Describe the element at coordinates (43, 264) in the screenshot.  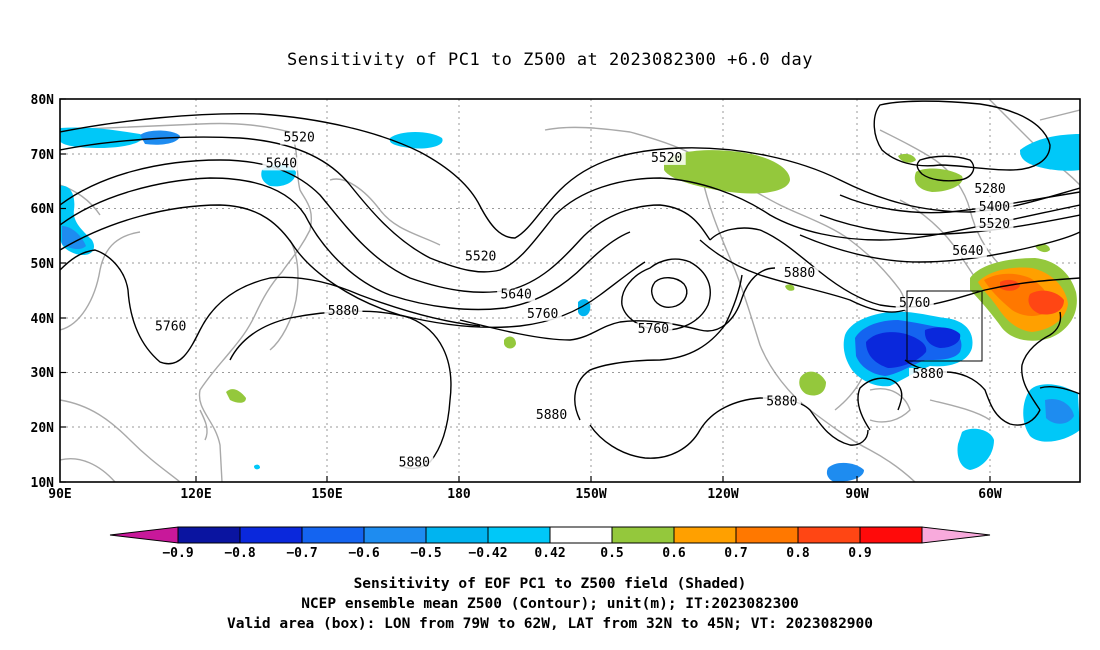
I see `lat-label: 50N` at that location.